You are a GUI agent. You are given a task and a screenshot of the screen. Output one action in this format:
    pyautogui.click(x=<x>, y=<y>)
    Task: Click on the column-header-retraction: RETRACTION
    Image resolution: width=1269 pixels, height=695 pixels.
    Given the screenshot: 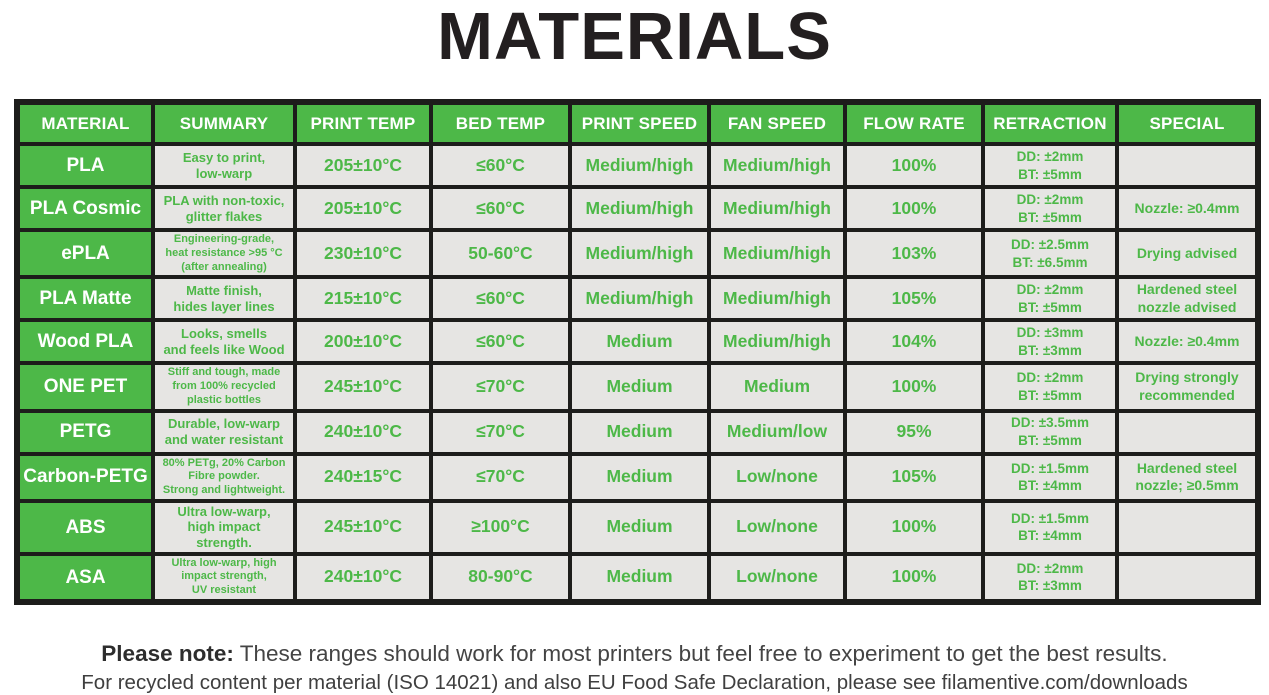 What is the action you would take?
    pyautogui.click(x=1050, y=123)
    